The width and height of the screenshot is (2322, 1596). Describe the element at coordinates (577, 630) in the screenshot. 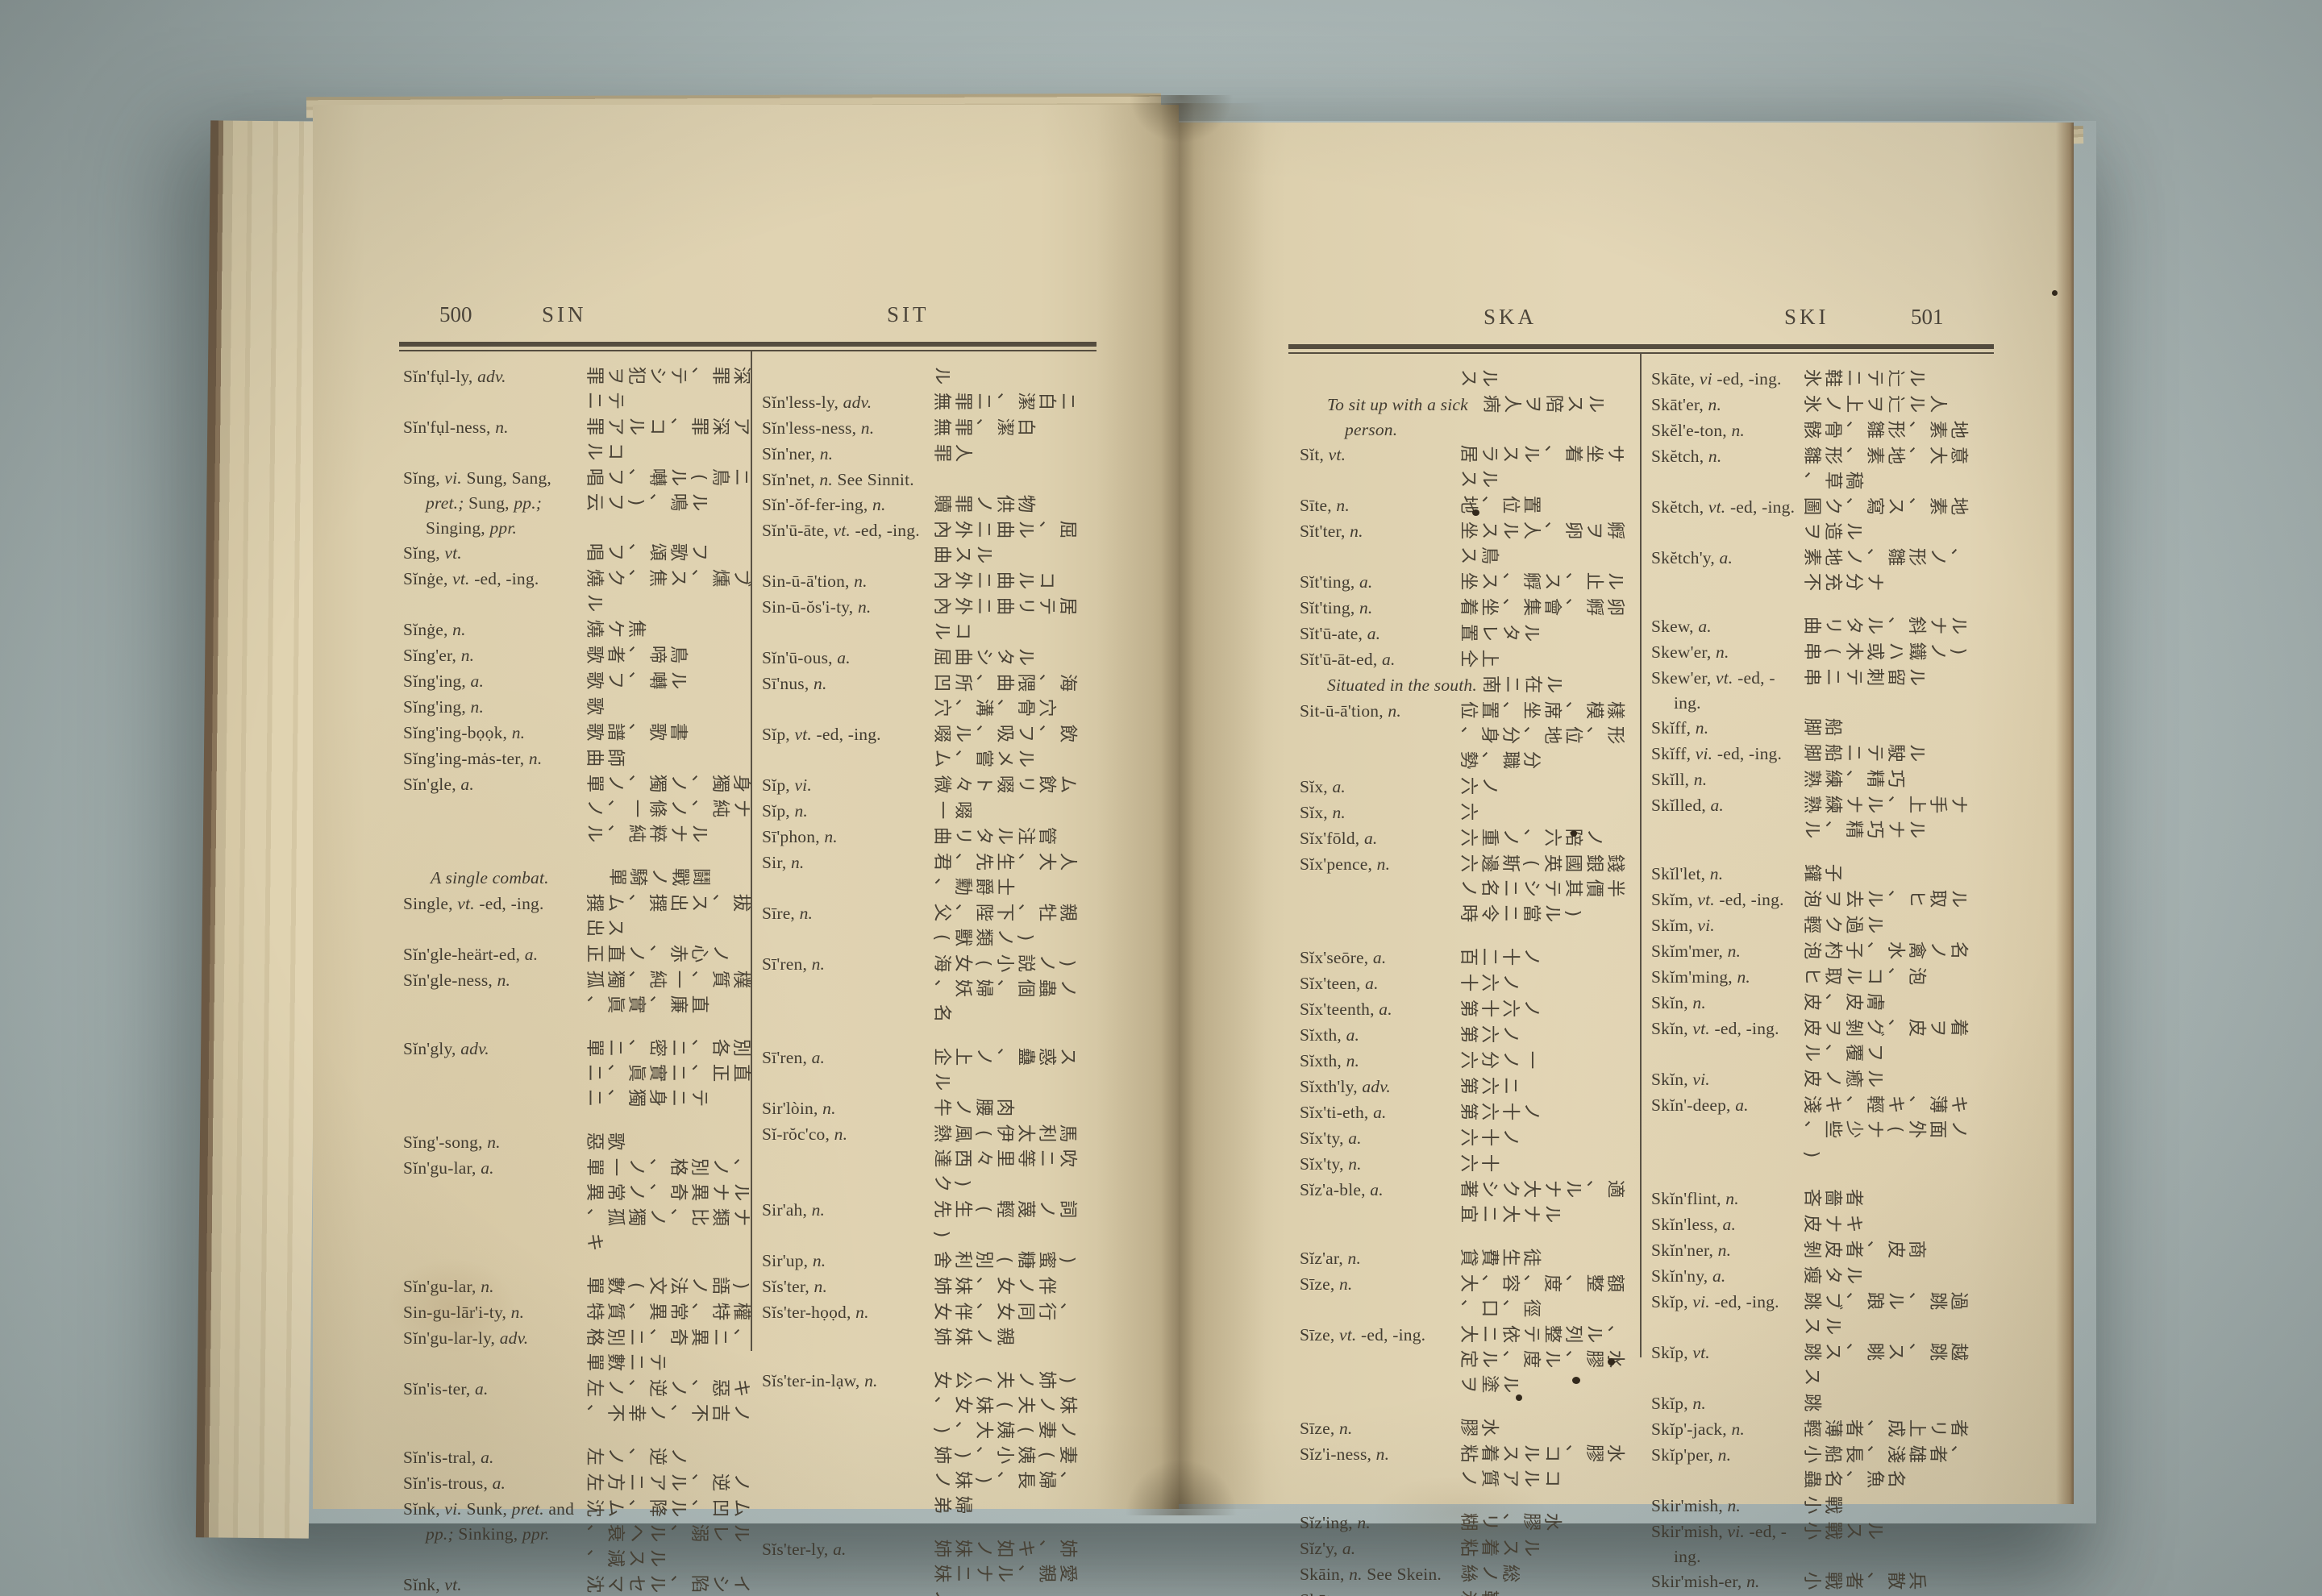

I see `dict-entry: Sĭnġe, n. 燒ケ焦` at that location.